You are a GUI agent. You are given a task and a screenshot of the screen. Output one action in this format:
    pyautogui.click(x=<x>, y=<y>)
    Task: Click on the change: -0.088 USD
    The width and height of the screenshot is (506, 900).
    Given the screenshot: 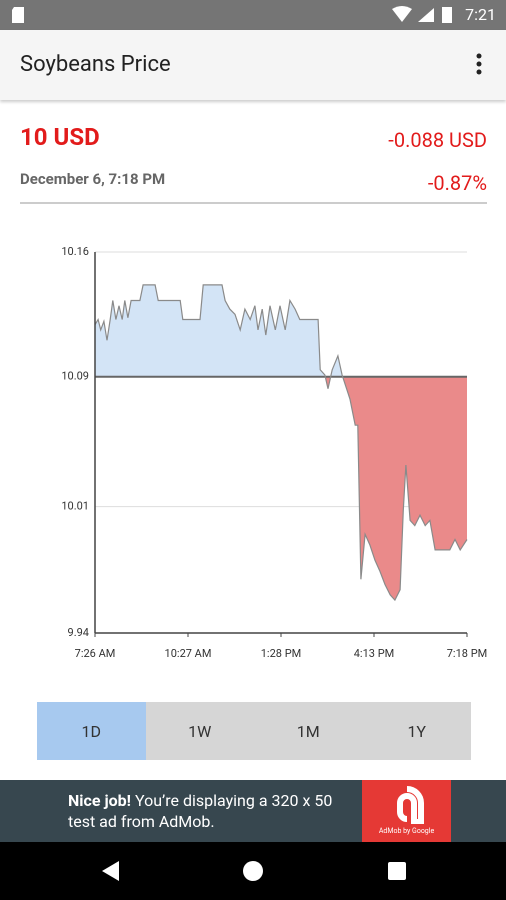 What is the action you would take?
    pyautogui.click(x=437, y=140)
    